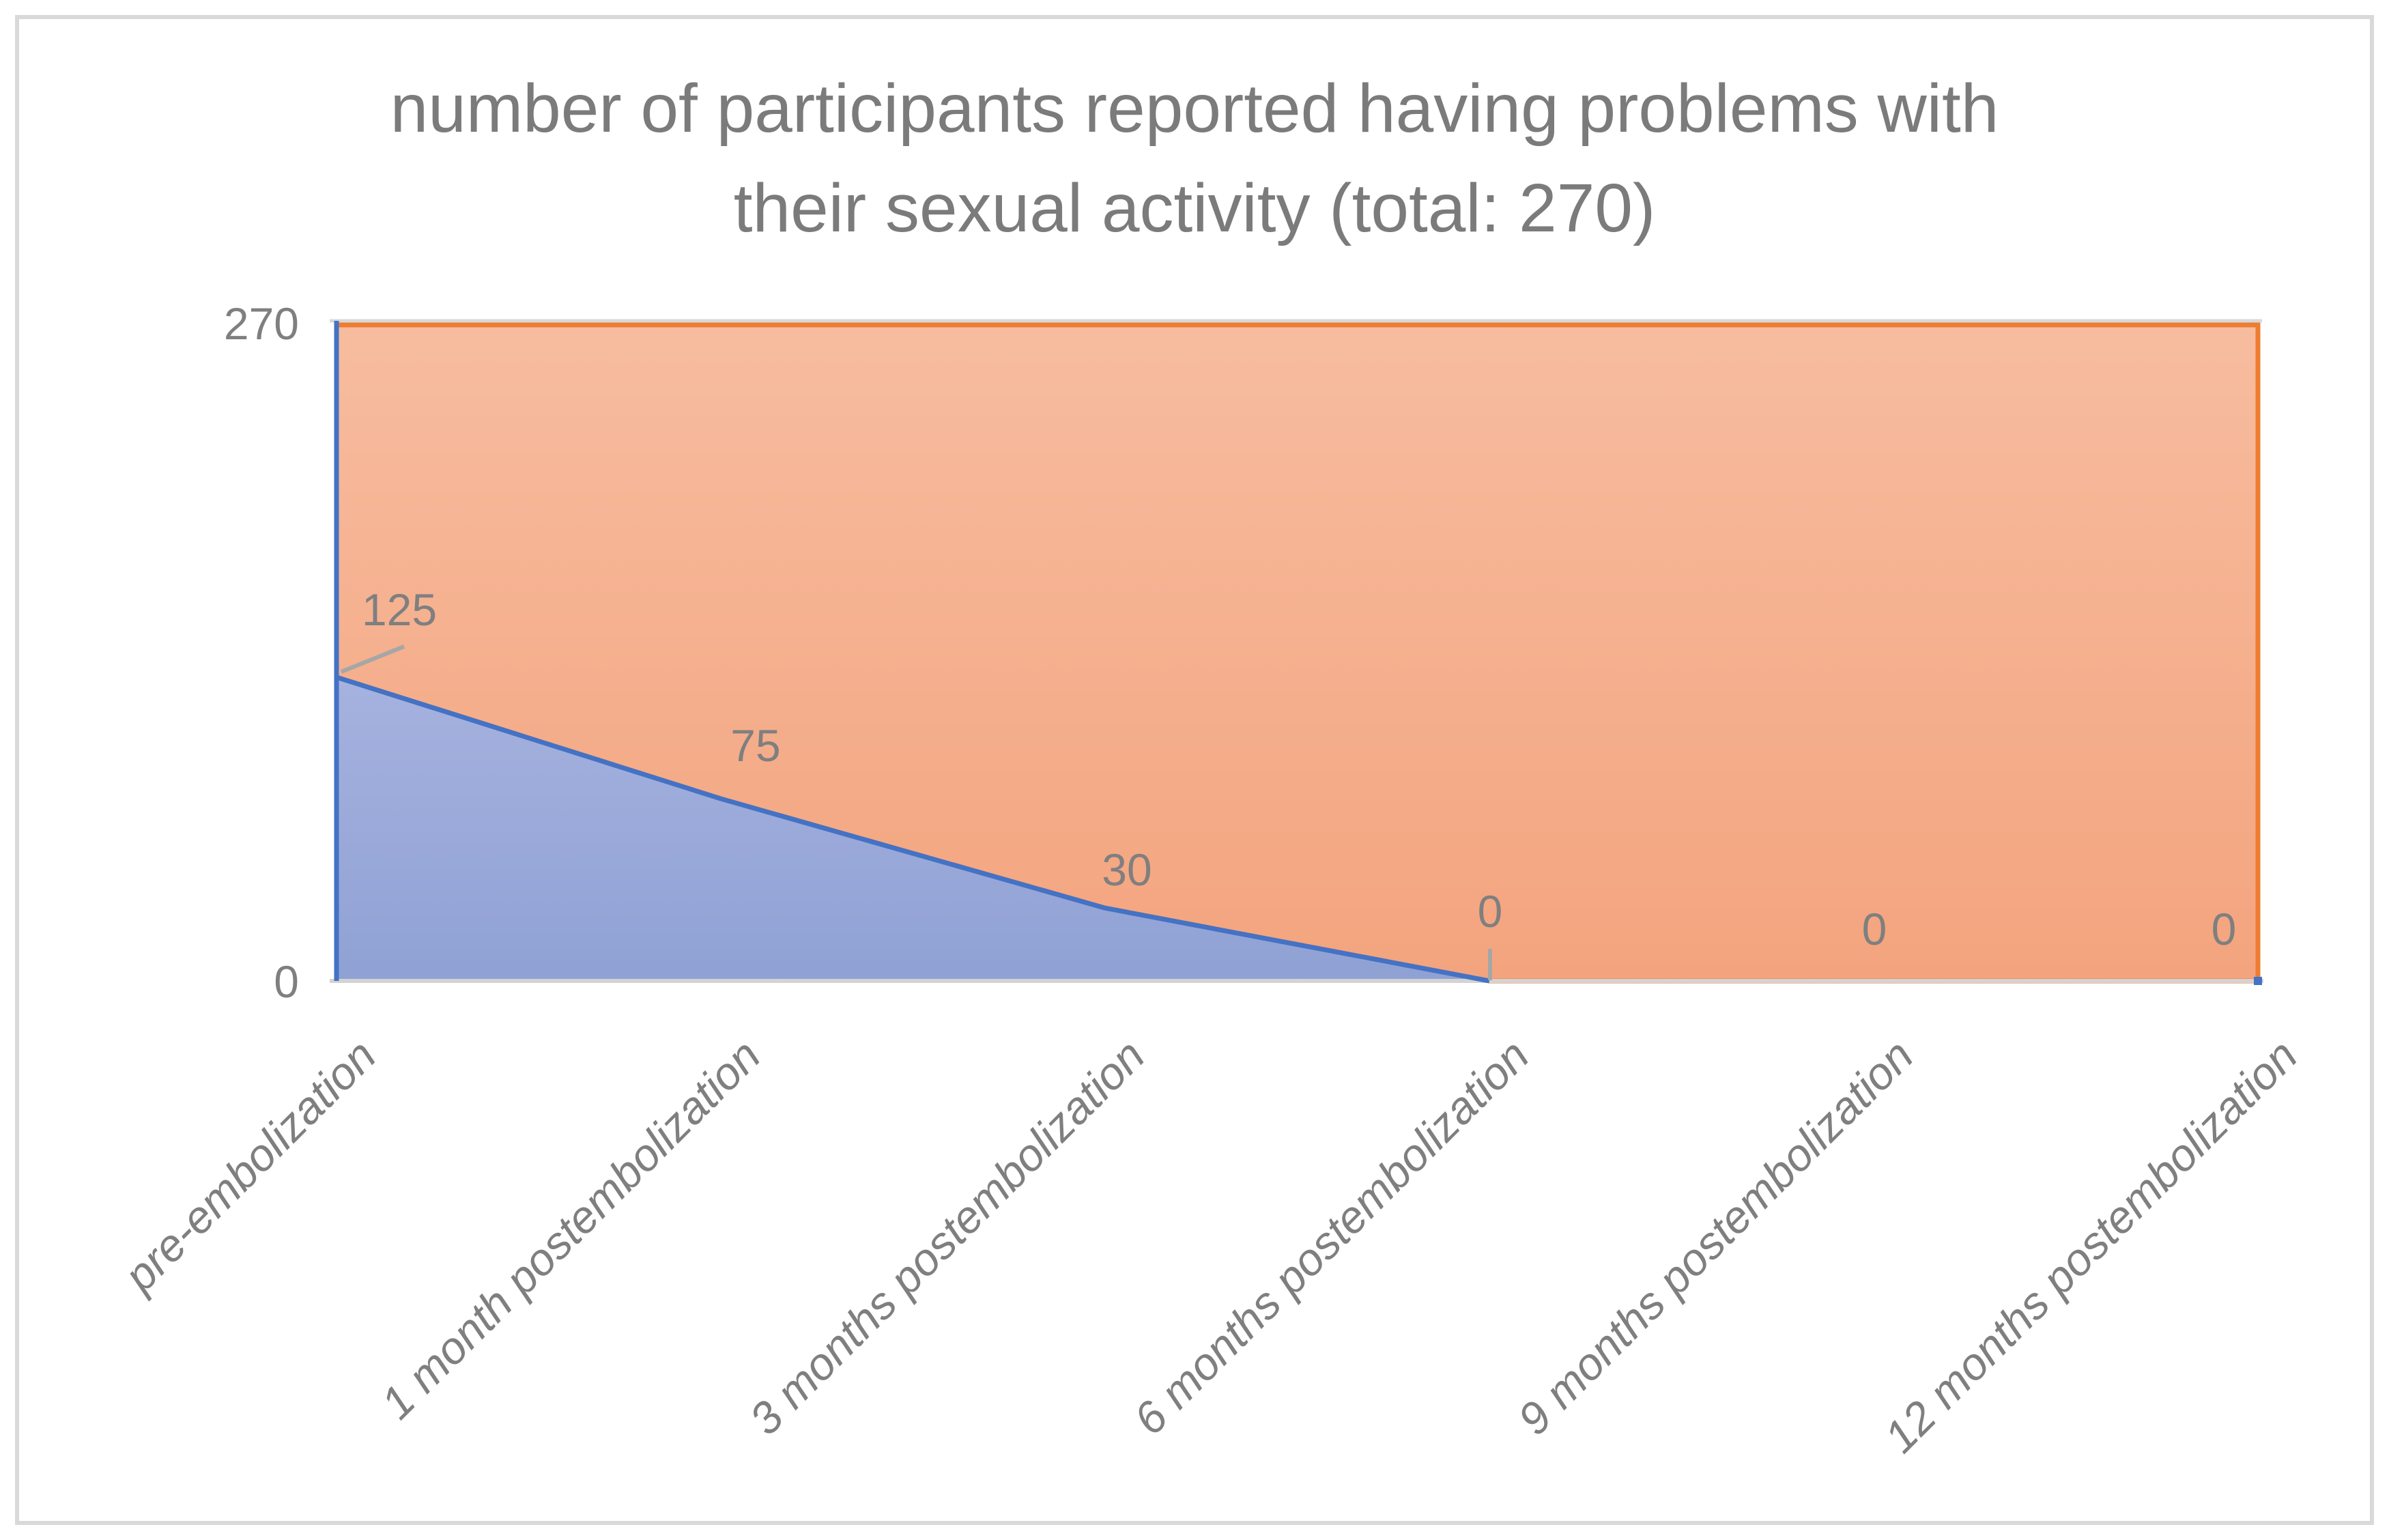 This screenshot has height=1540, width=2389. Describe the element at coordinates (912, 829) in the screenshot. I see `series-problems-line` at that location.